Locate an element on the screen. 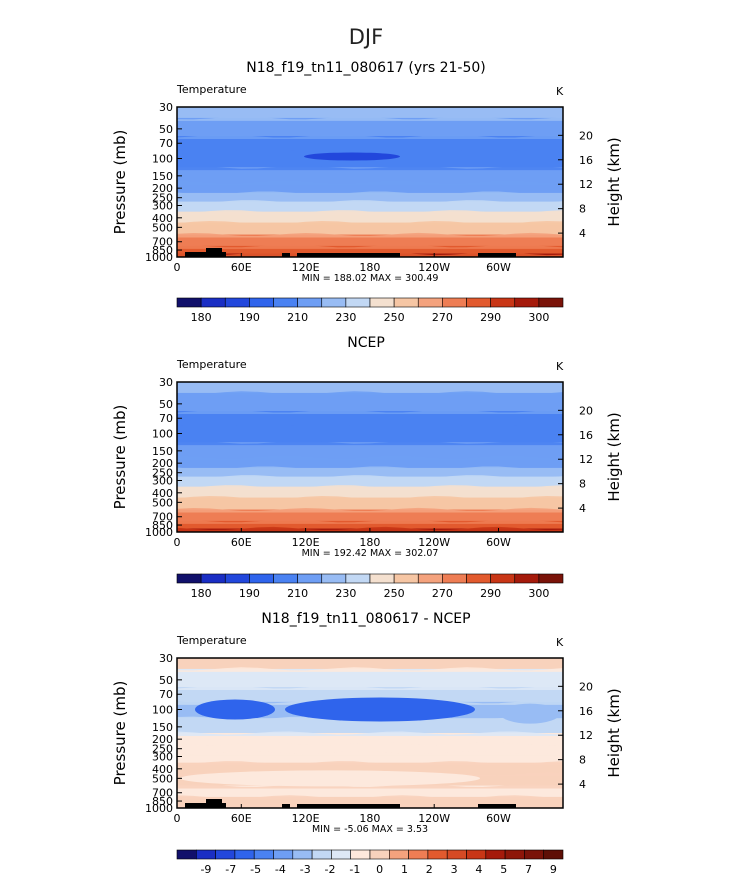 The height and width of the screenshot is (873, 733). panel-1-cold-core is located at coordinates (352, 156).